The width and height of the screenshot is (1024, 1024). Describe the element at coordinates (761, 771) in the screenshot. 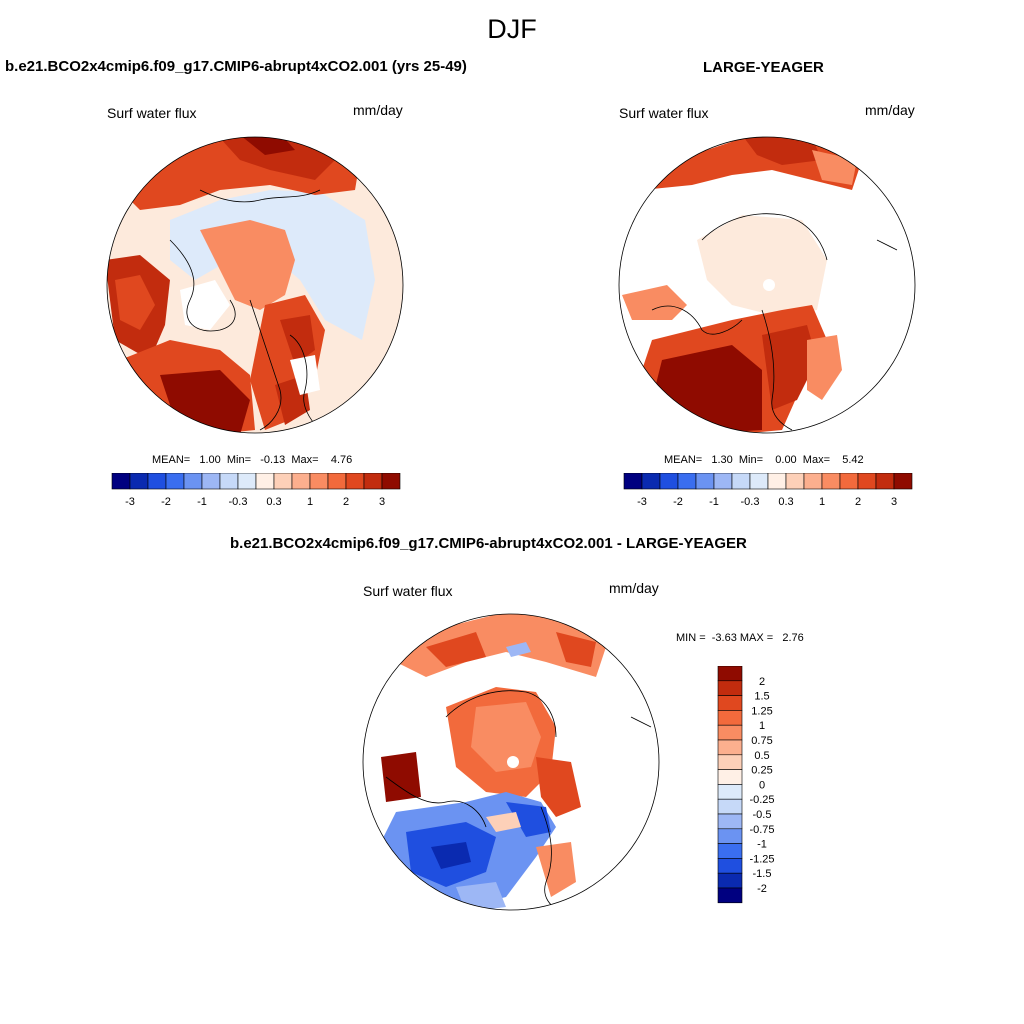

I see `colorbar-tick-label: 0.25` at that location.